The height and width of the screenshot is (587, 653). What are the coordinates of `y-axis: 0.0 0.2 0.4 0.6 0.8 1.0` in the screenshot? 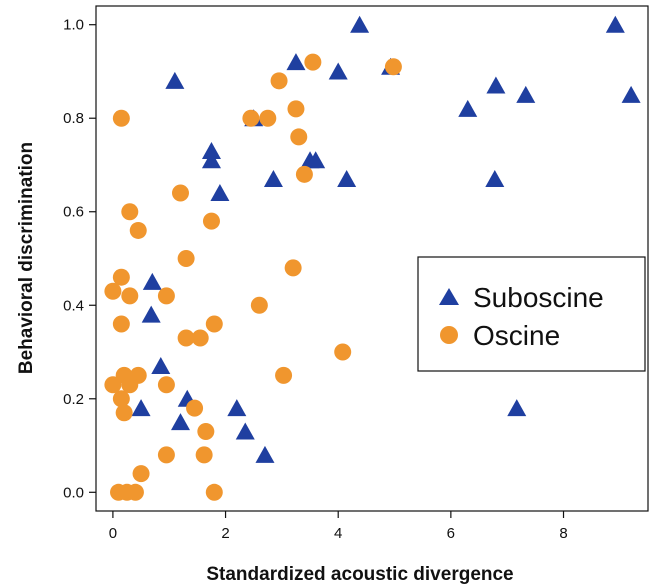 It's located at (79, 259).